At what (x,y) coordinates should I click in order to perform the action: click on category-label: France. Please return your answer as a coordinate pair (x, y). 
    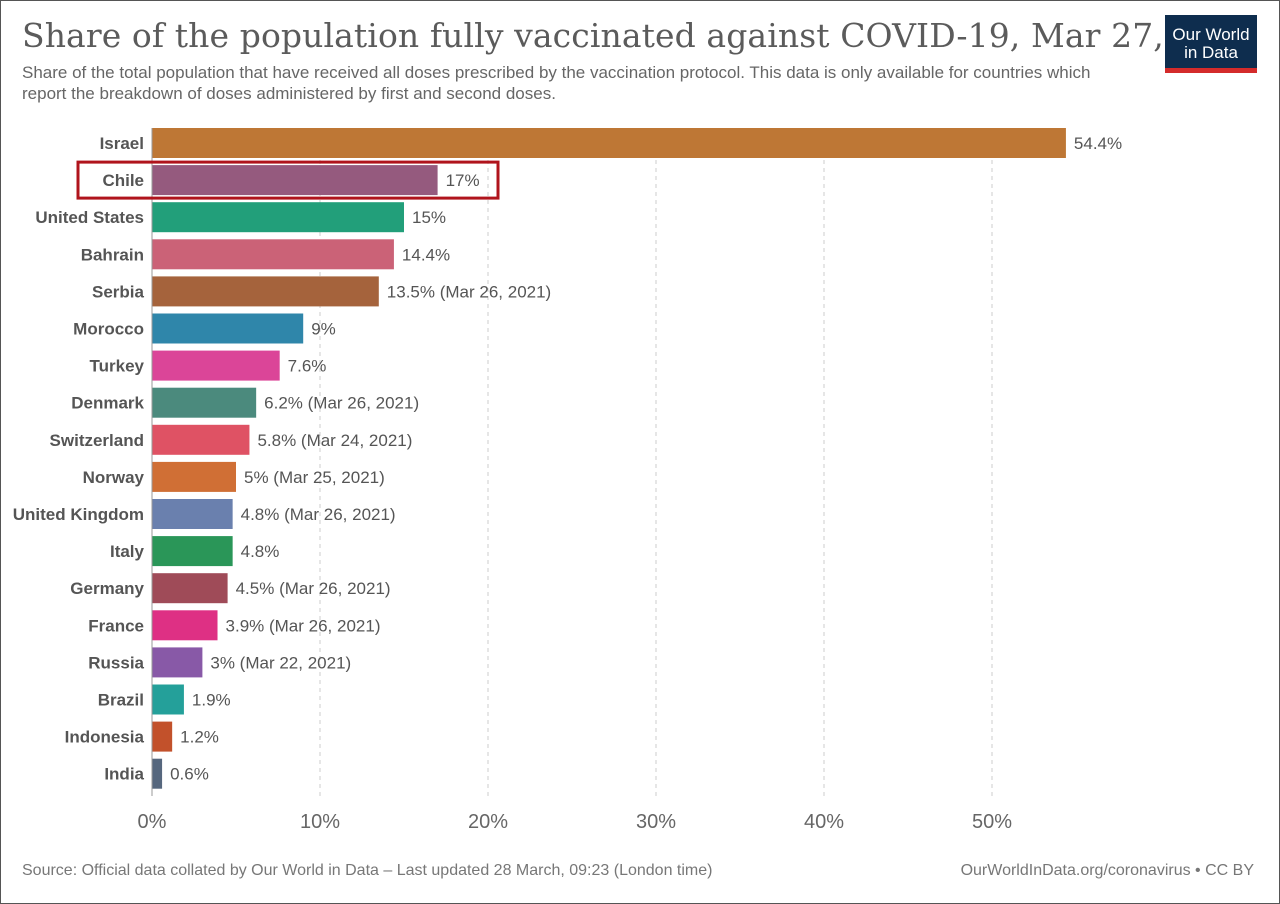
    Looking at the image, I should click on (116, 625).